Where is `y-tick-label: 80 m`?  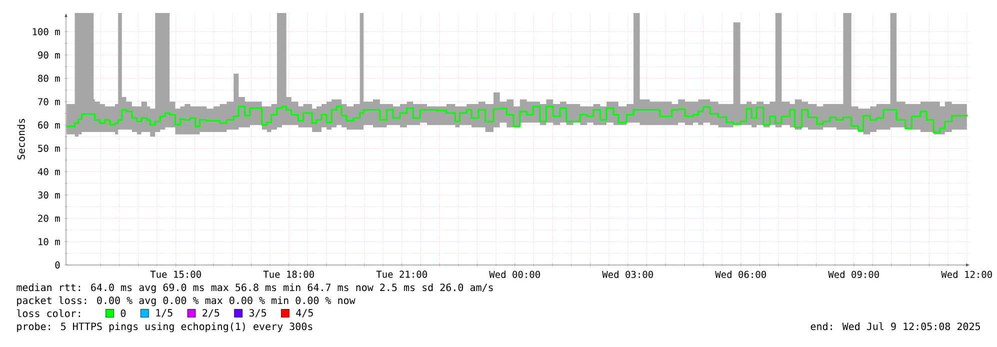
y-tick-label: 80 m is located at coordinates (49, 78).